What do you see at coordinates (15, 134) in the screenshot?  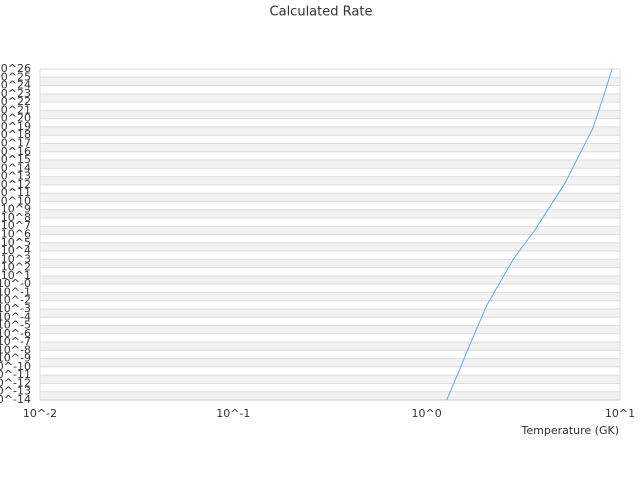 I see `y-tick-label: 10^18` at bounding box center [15, 134].